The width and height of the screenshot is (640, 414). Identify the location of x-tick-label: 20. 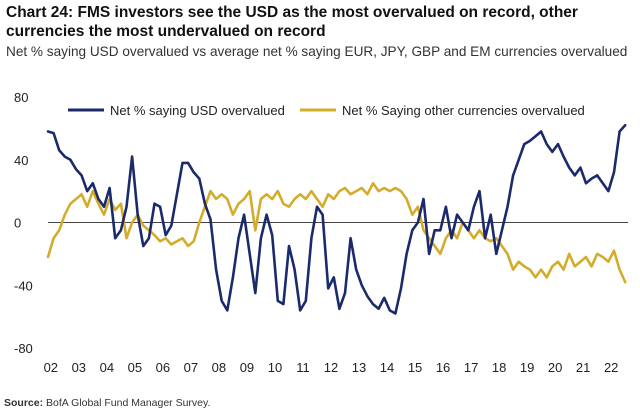
(555, 367).